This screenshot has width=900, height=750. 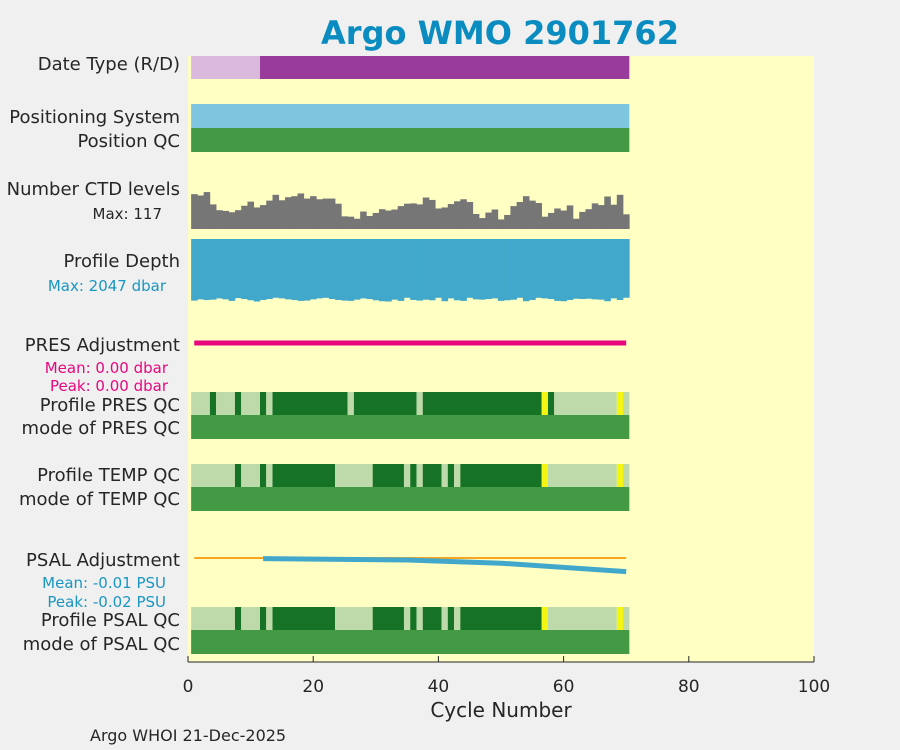 What do you see at coordinates (108, 475) in the screenshot?
I see `profile-temp-qc-label: Profile TEMP QC` at bounding box center [108, 475].